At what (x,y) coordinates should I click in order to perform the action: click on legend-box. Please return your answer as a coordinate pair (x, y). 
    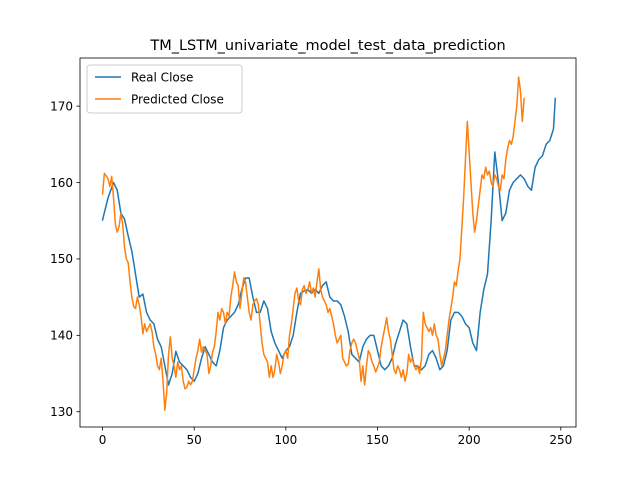
    Looking at the image, I should click on (164, 89).